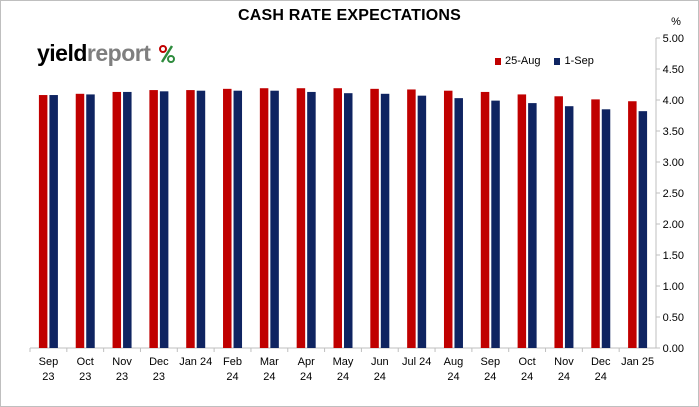  What do you see at coordinates (349, 15) in the screenshot?
I see `chart-title: CASH RATE EXPECTATIONS` at bounding box center [349, 15].